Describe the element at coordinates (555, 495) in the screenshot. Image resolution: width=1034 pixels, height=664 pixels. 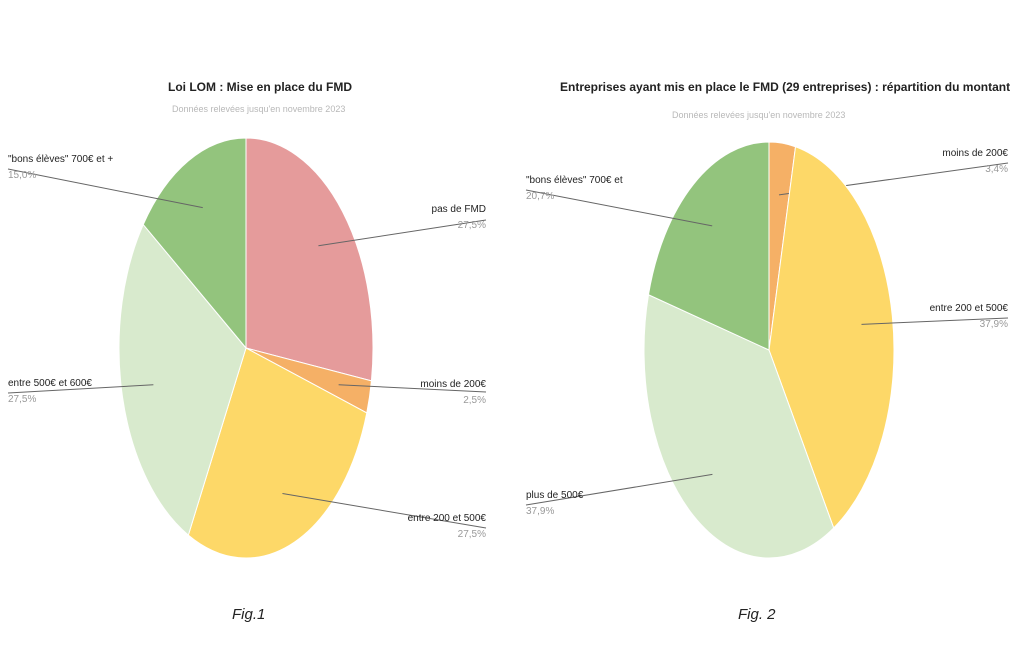
I see `slice-label: plus de 500€` at that location.